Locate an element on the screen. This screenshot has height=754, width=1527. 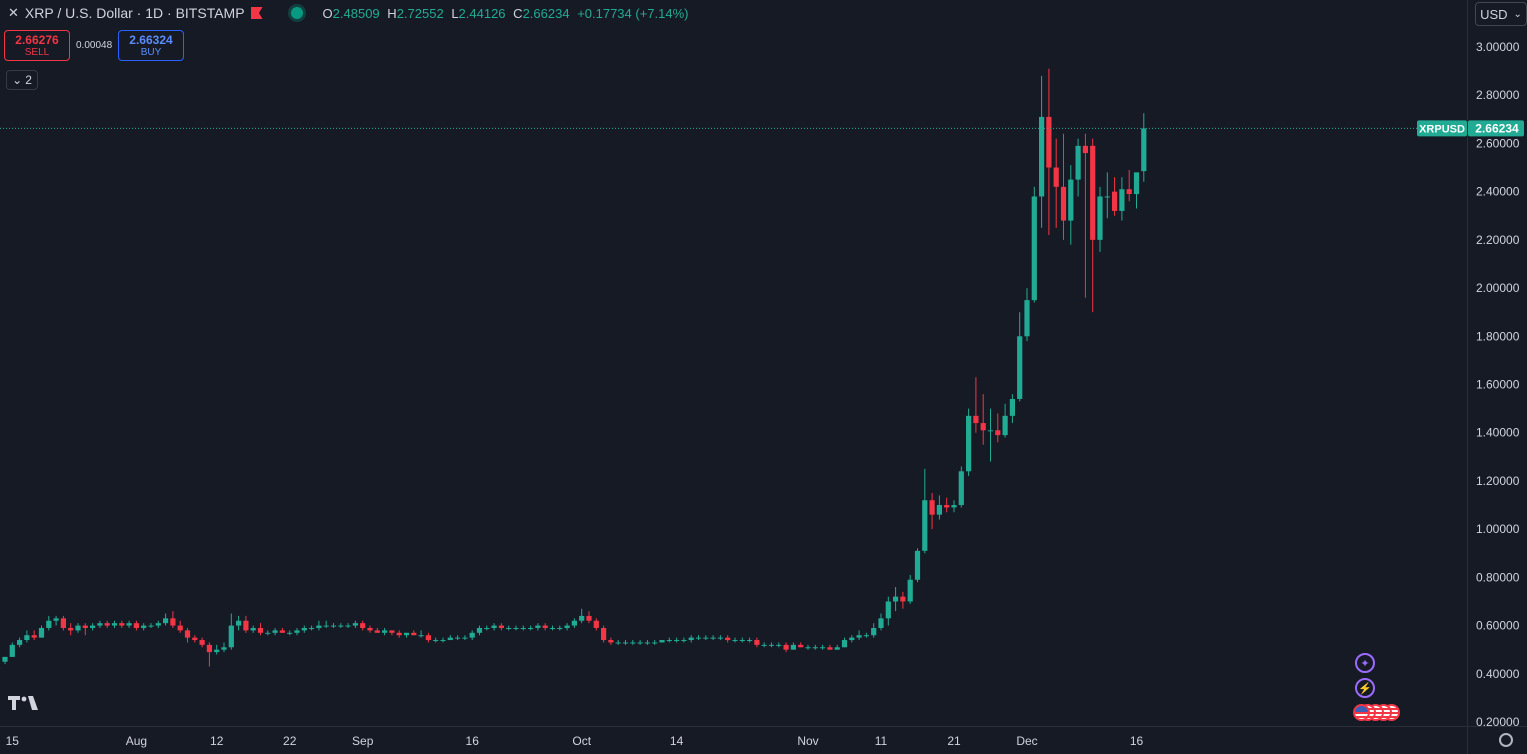
economic-events is located at coordinates (1378, 713).